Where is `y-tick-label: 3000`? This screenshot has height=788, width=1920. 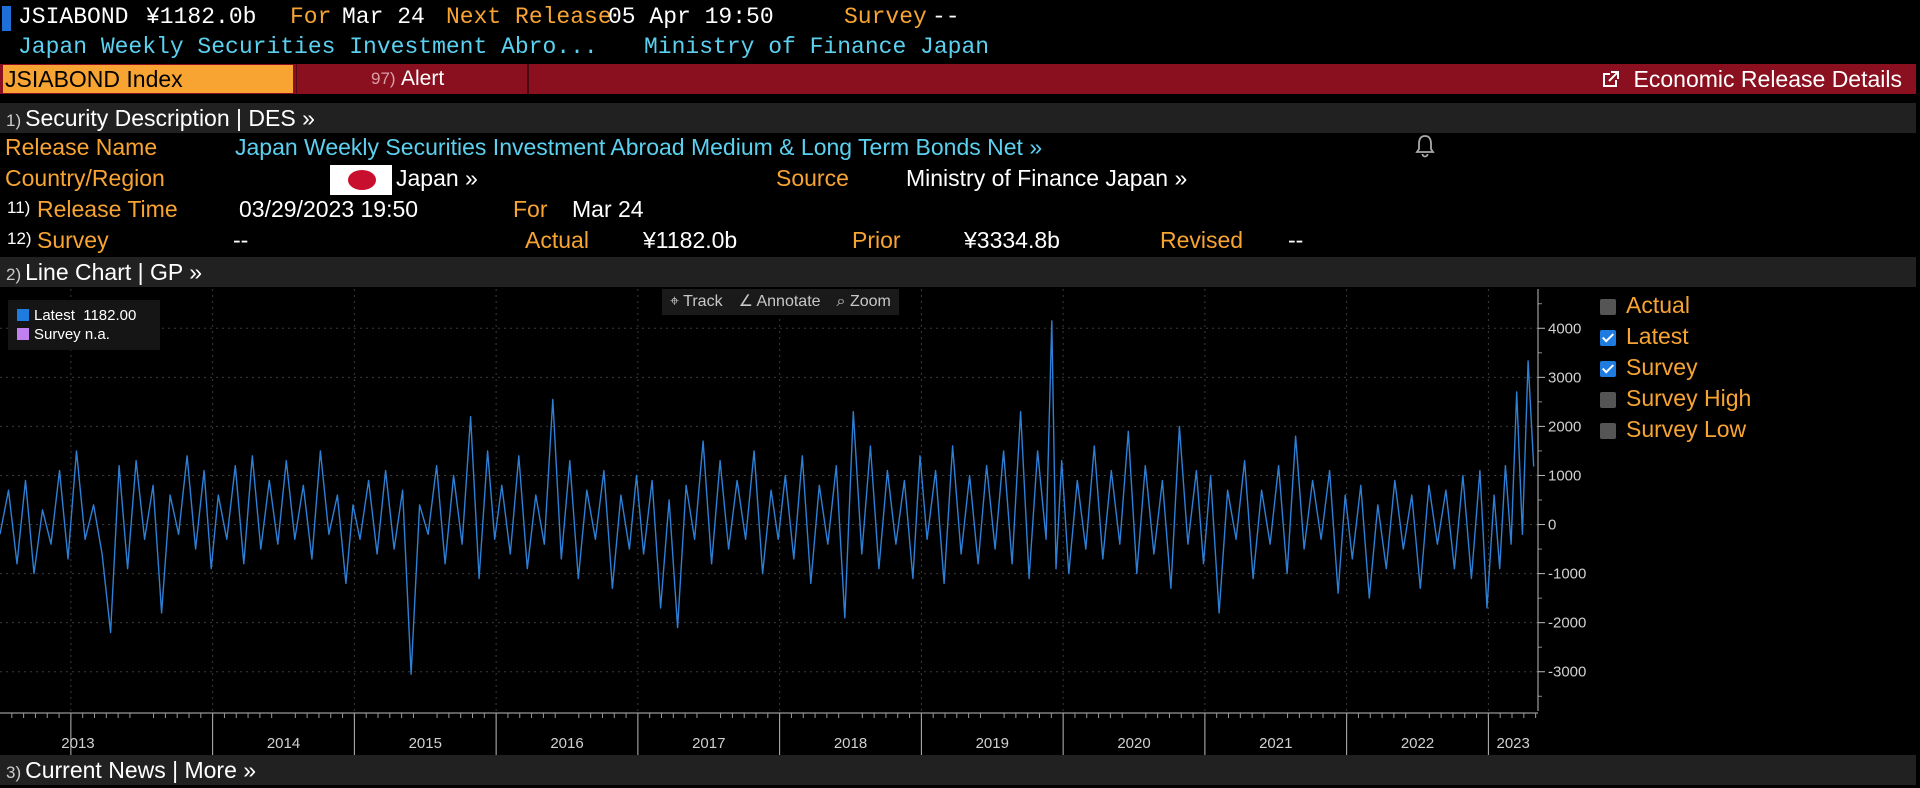 y-tick-label: 3000 is located at coordinates (1564, 377).